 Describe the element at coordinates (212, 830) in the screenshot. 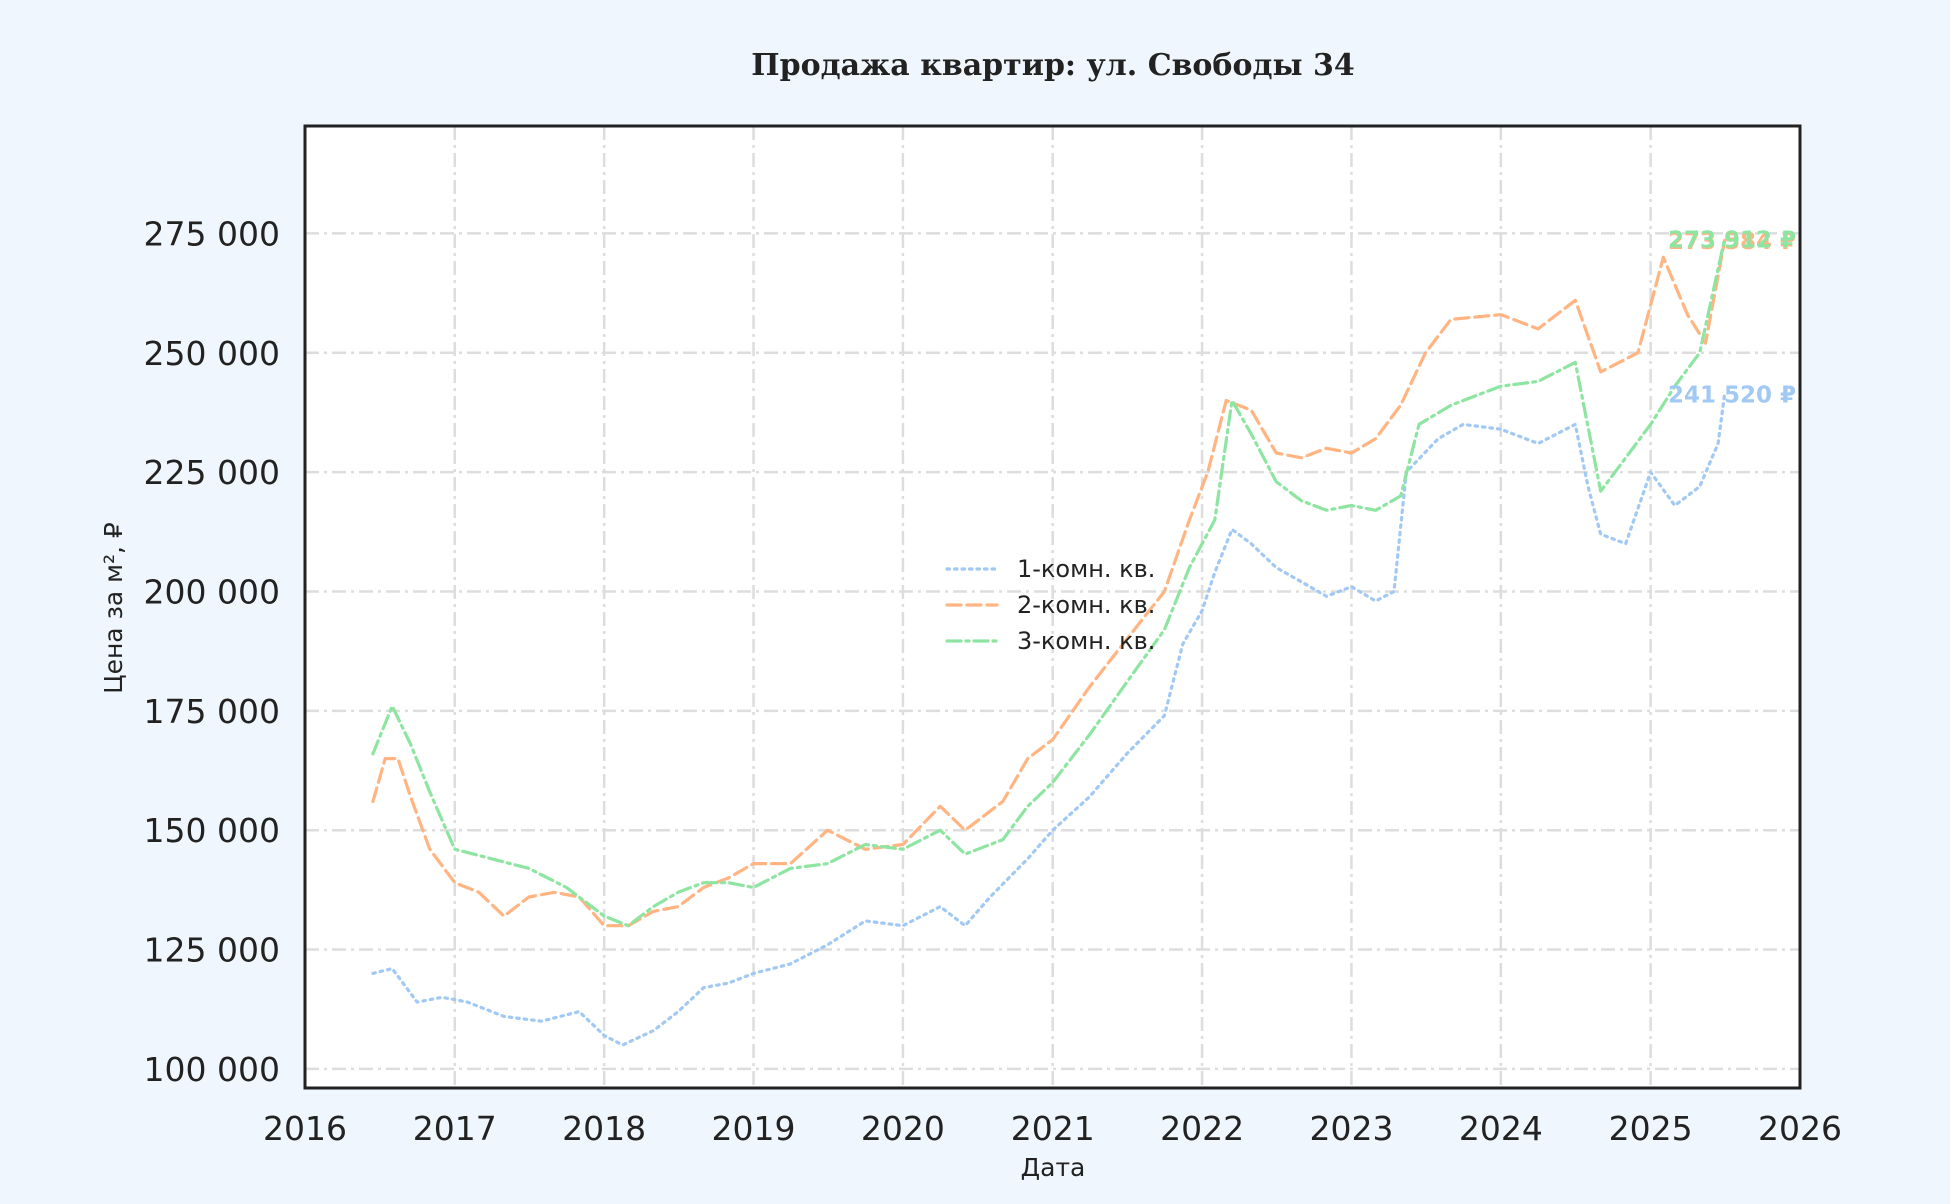

I see `y-tick-label: 150 000` at that location.